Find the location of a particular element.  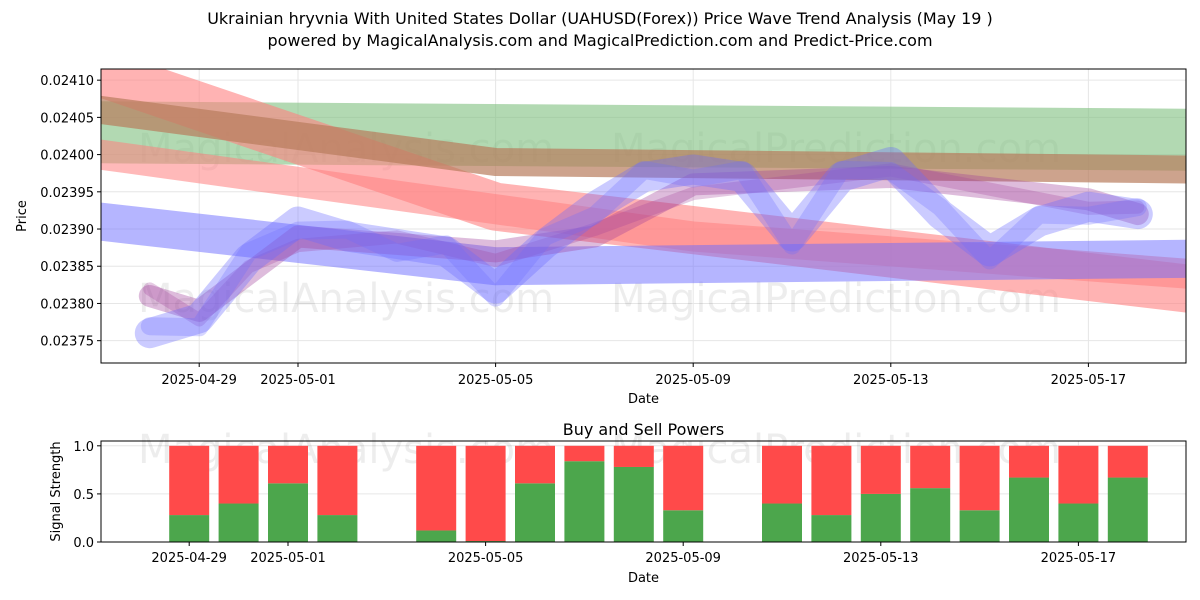

price-y-axis-label: Price is located at coordinates (22, 216).